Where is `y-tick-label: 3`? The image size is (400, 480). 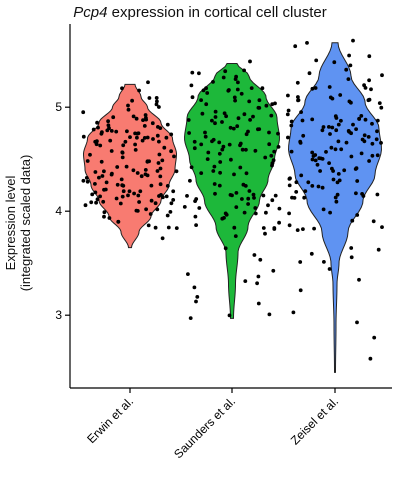 y-tick-label: 3 is located at coordinates (58, 315).